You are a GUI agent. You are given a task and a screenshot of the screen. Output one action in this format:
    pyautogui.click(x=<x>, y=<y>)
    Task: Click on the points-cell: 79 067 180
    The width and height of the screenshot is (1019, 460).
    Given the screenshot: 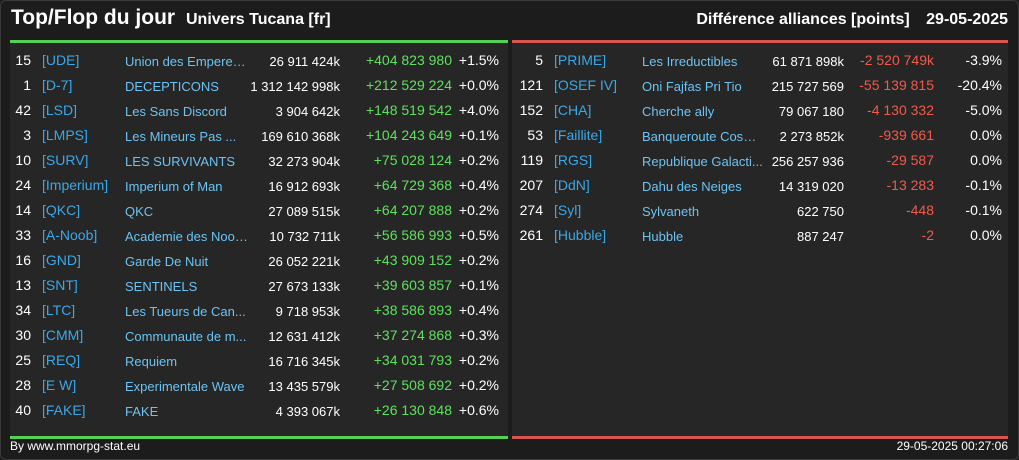 What is the action you would take?
    pyautogui.click(x=811, y=111)
    